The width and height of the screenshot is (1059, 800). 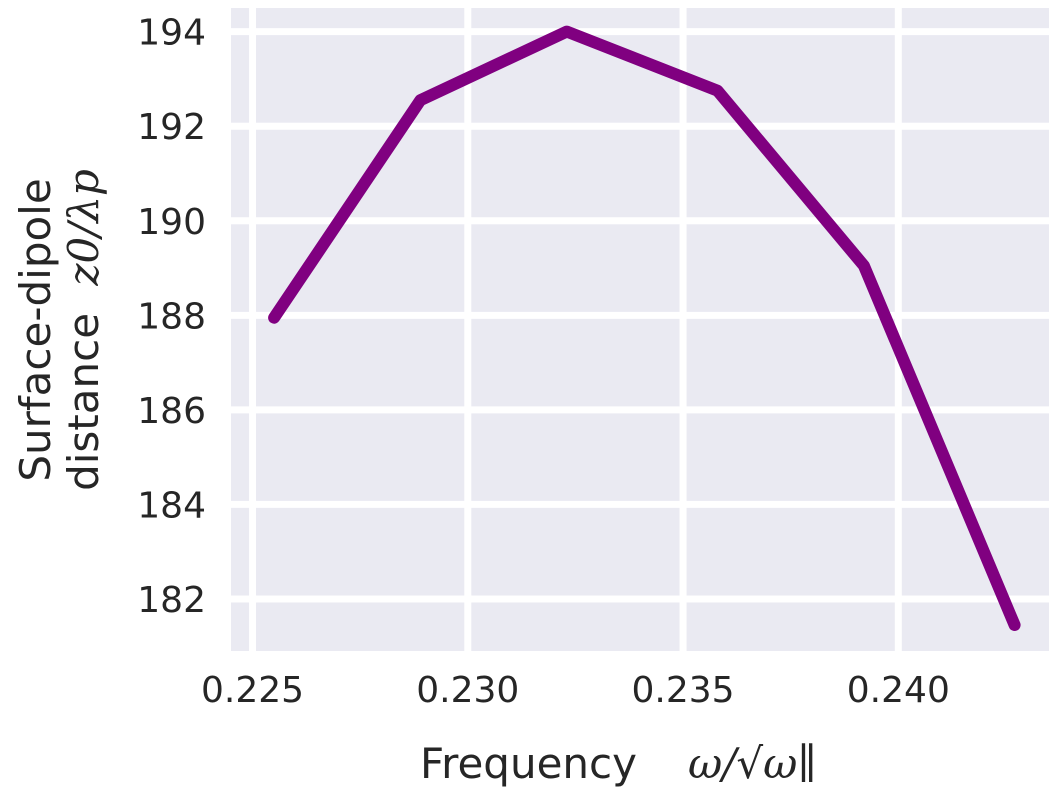 What do you see at coordinates (171, 33) in the screenshot?
I see `y-tick-label: 194` at bounding box center [171, 33].